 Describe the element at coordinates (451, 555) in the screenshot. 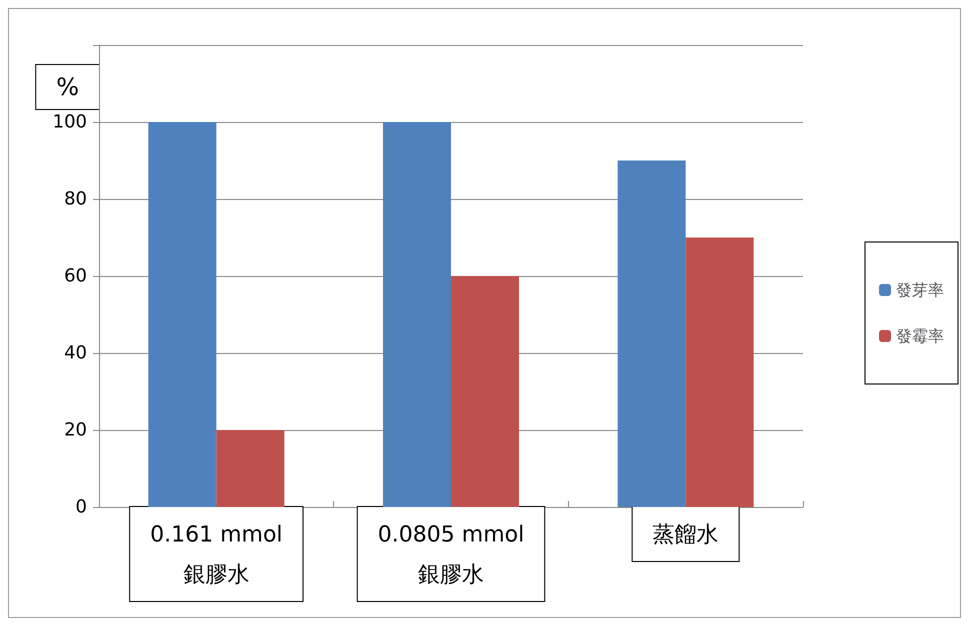

I see `x-tick-label: 0.0805 mmol 銀膠水` at that location.